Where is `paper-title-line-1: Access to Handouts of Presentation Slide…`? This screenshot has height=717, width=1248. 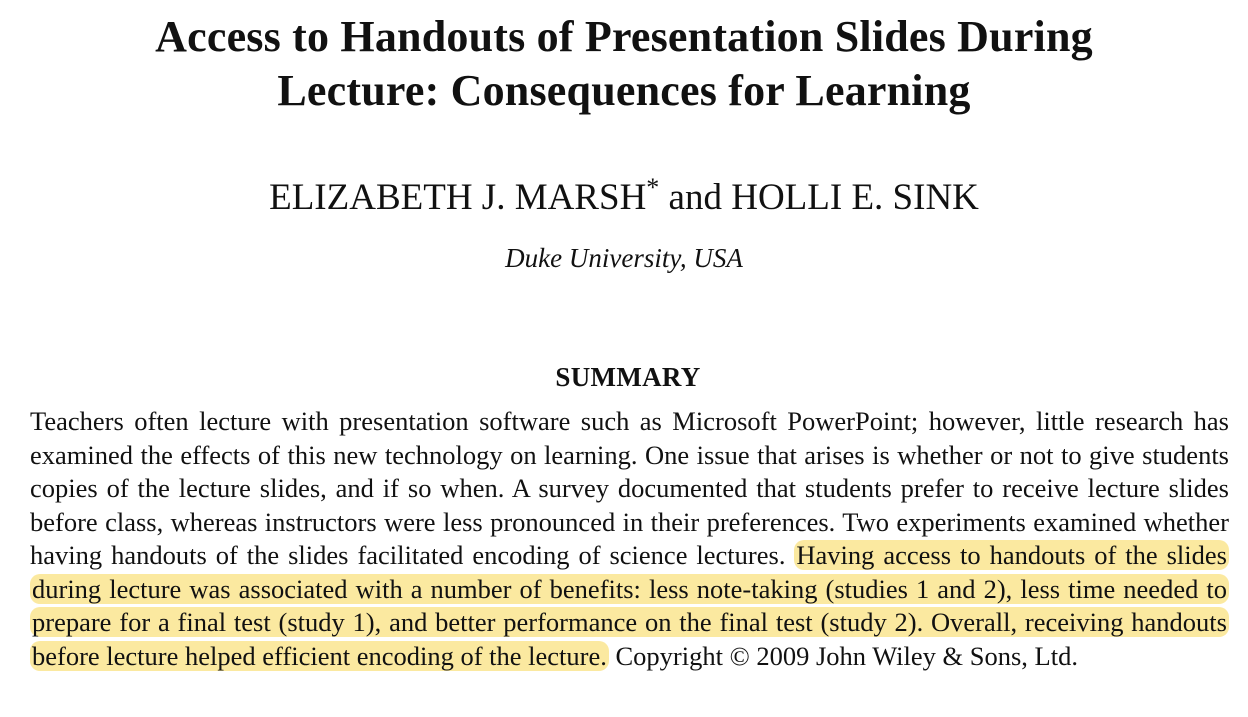 paper-title-line-1: Access to Handouts of Presentation Slide… is located at coordinates (624, 36).